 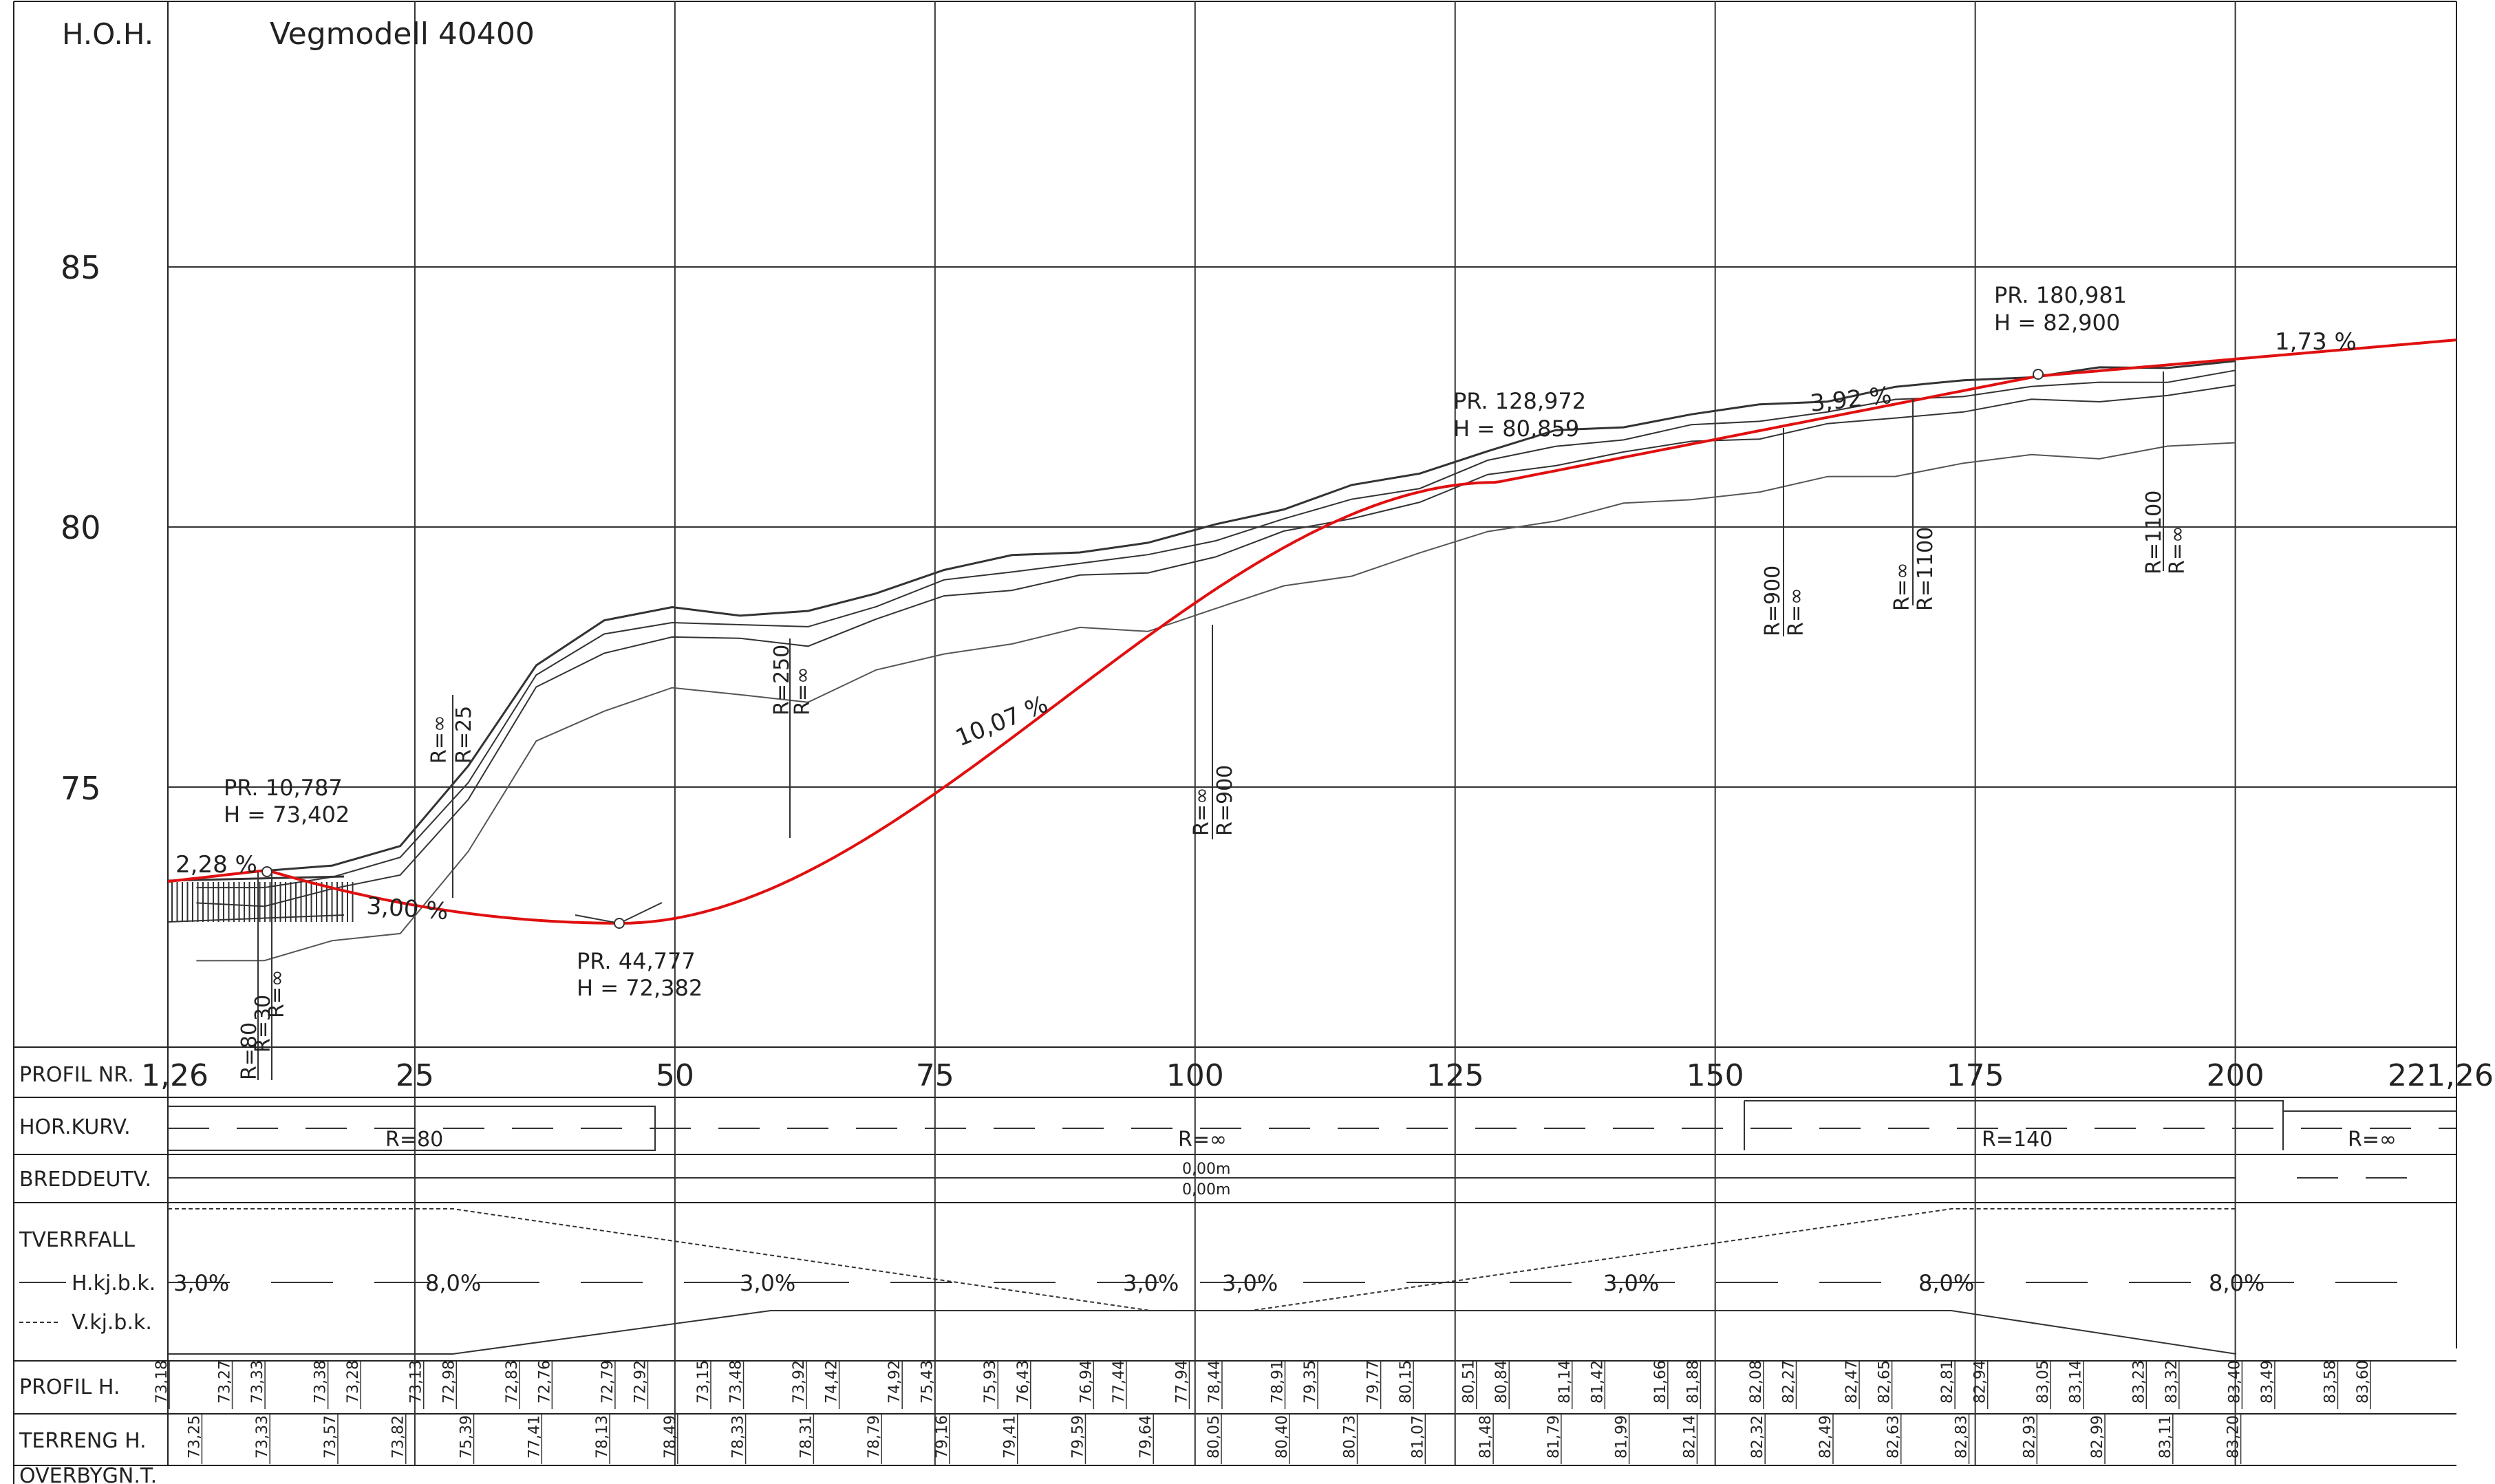 I want to click on radius-marker-7: R=1100 R=∞, so click(x=2165, y=473).